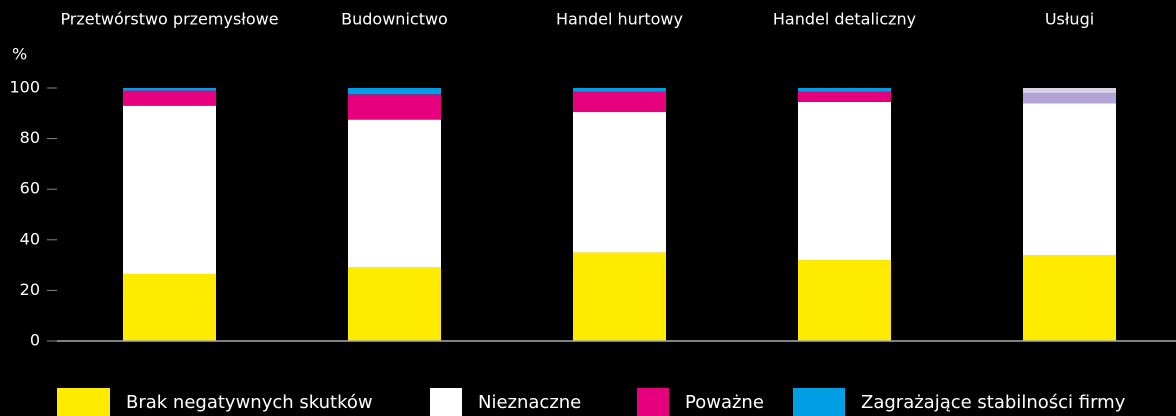 This screenshot has width=1176, height=416. What do you see at coordinates (30, 188) in the screenshot?
I see `y-tick-label: 60` at bounding box center [30, 188].